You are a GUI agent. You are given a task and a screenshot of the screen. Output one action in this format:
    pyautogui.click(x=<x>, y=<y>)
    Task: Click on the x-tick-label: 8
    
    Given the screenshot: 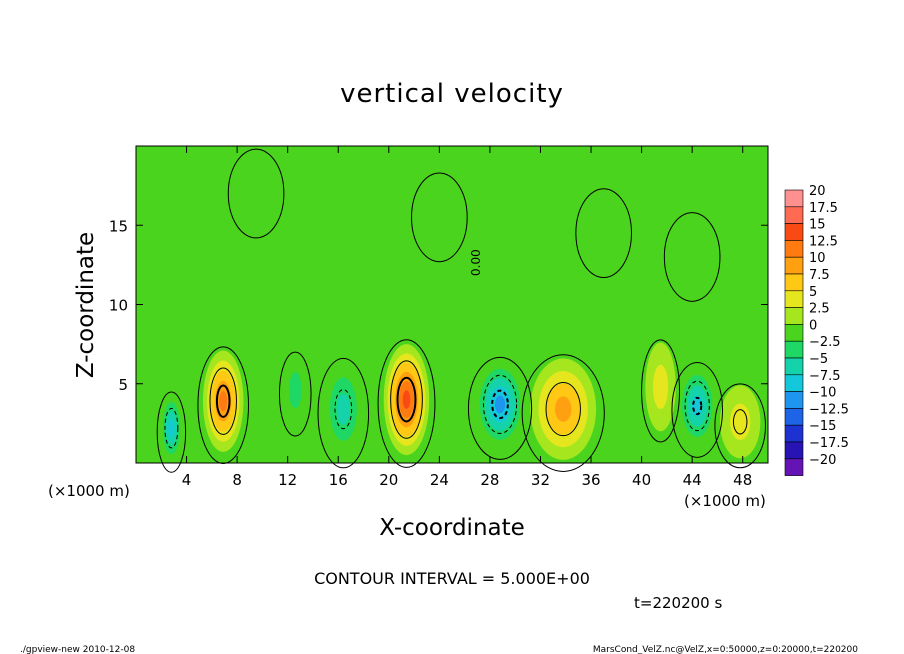 What is the action you would take?
    pyautogui.click(x=237, y=480)
    